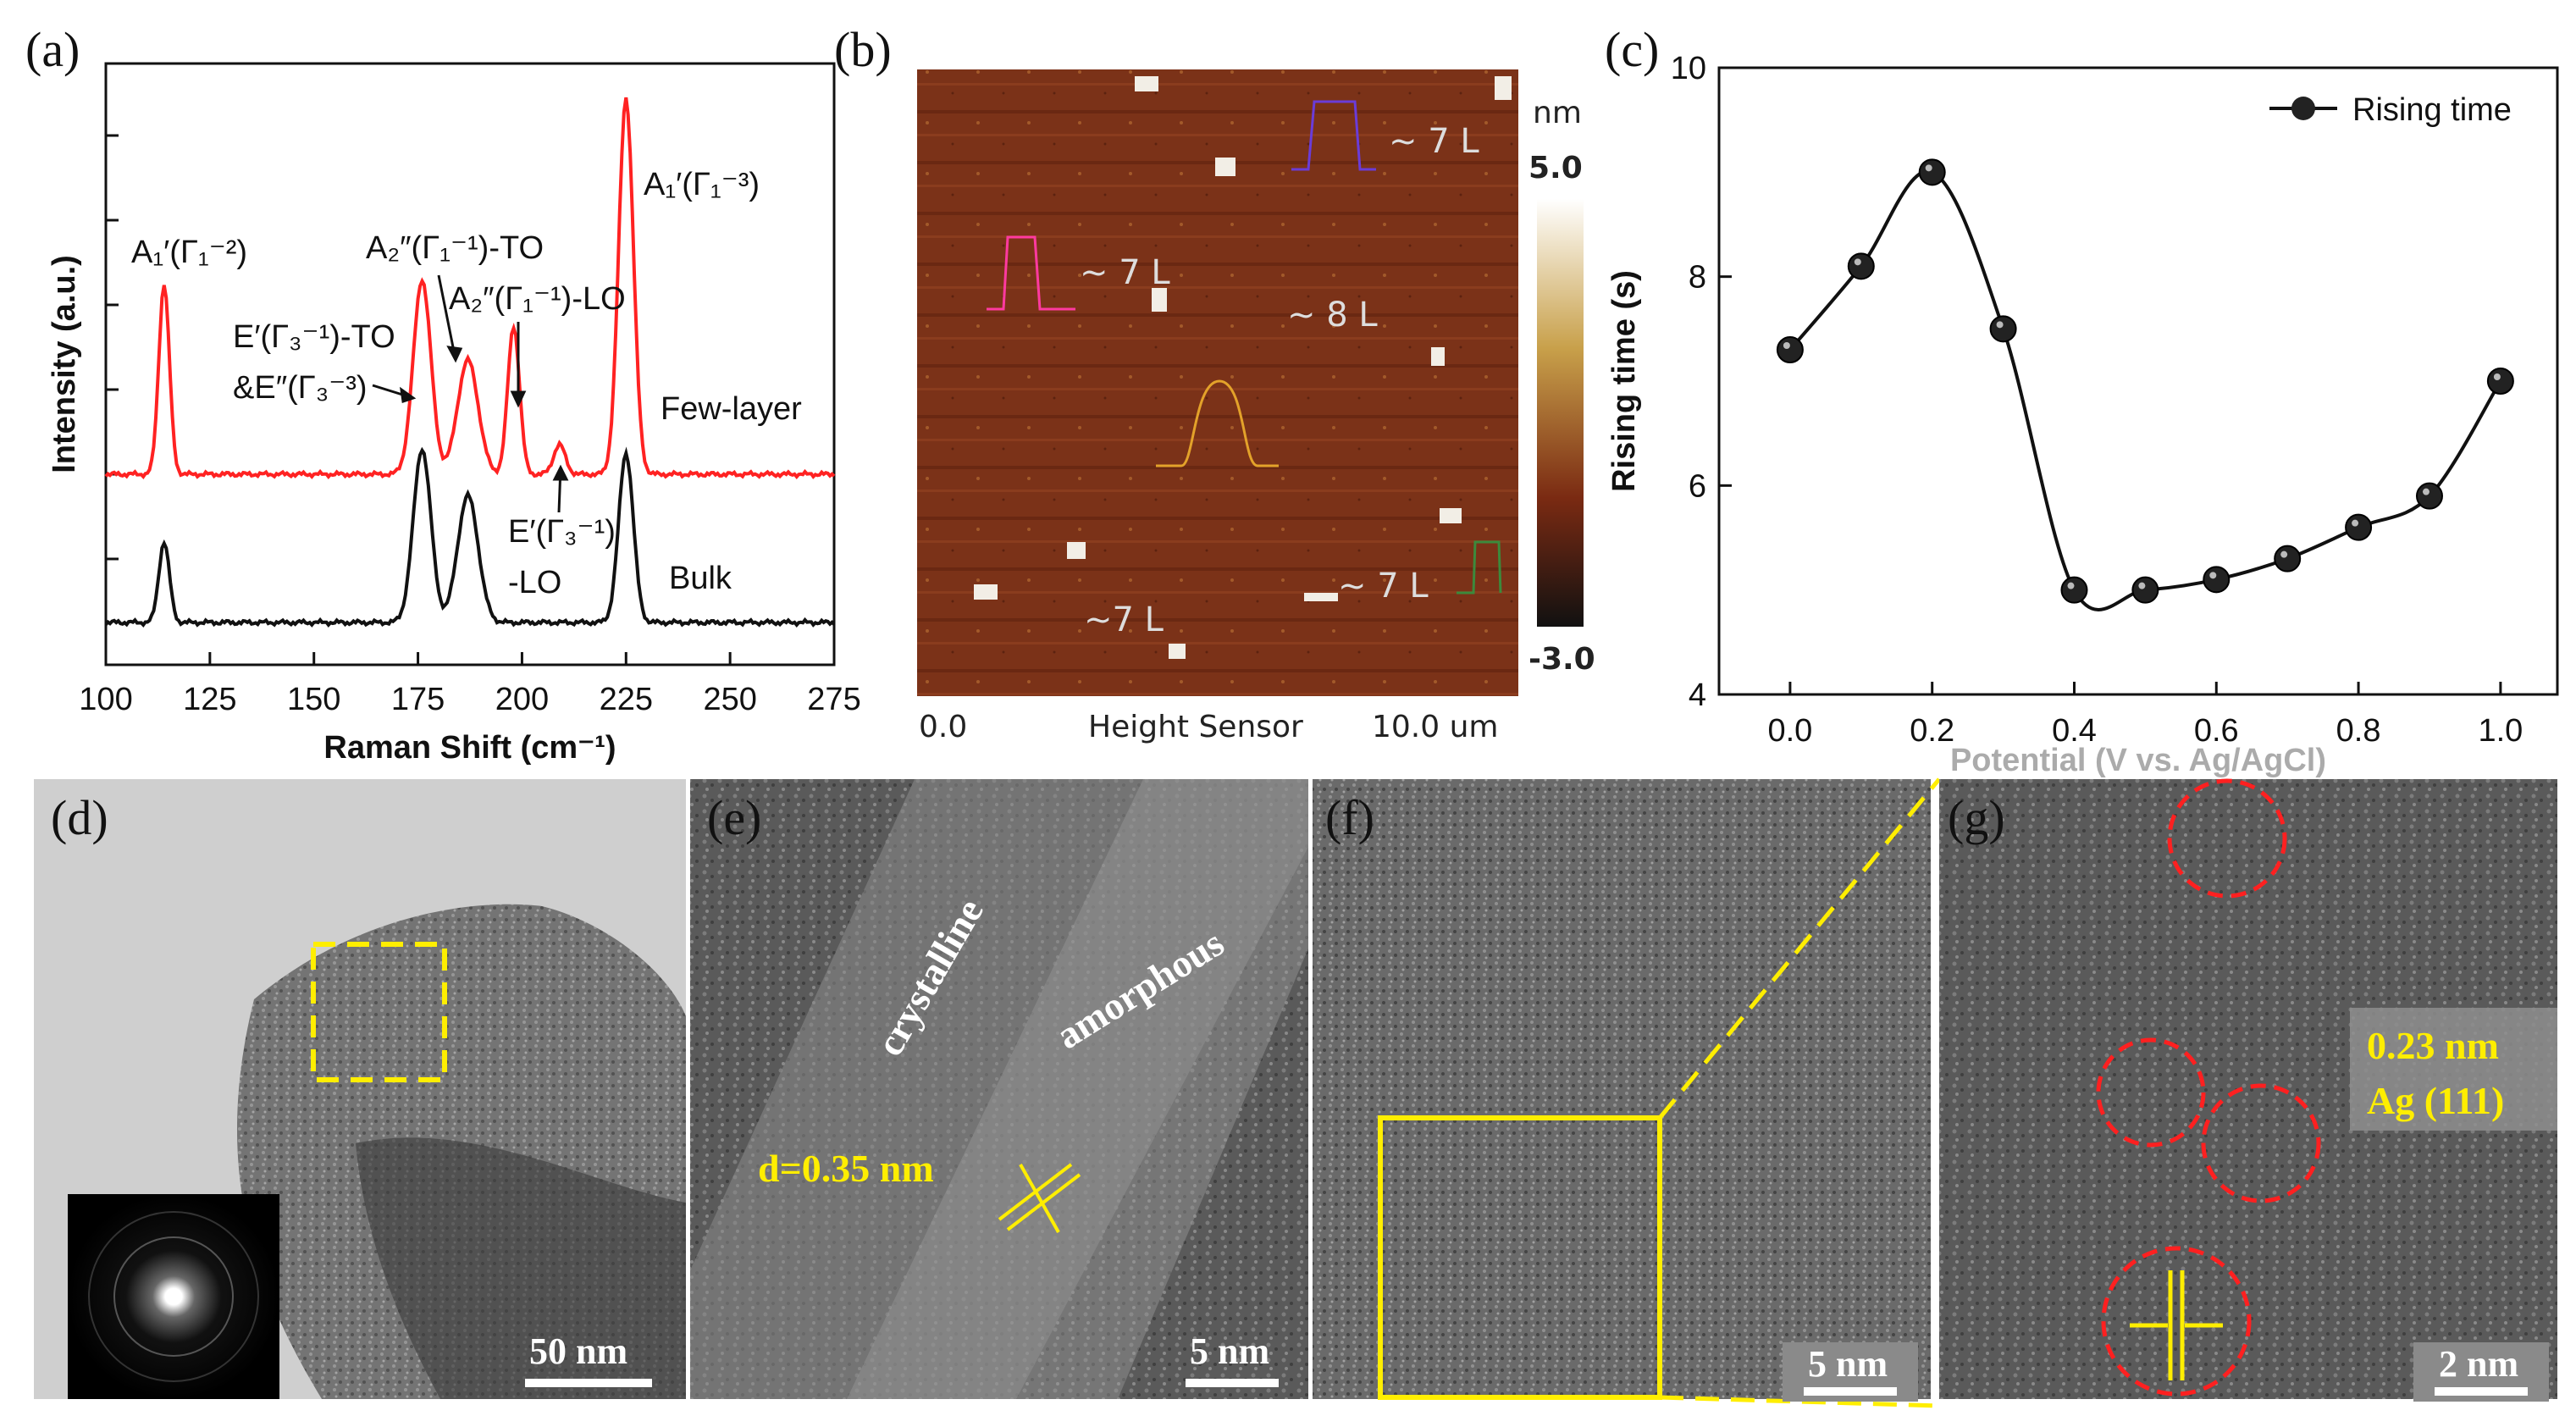 This screenshot has height=1427, width=2576. What do you see at coordinates (731, 409) in the screenshot?
I see `curve-label-few-layer: Few-layer` at bounding box center [731, 409].